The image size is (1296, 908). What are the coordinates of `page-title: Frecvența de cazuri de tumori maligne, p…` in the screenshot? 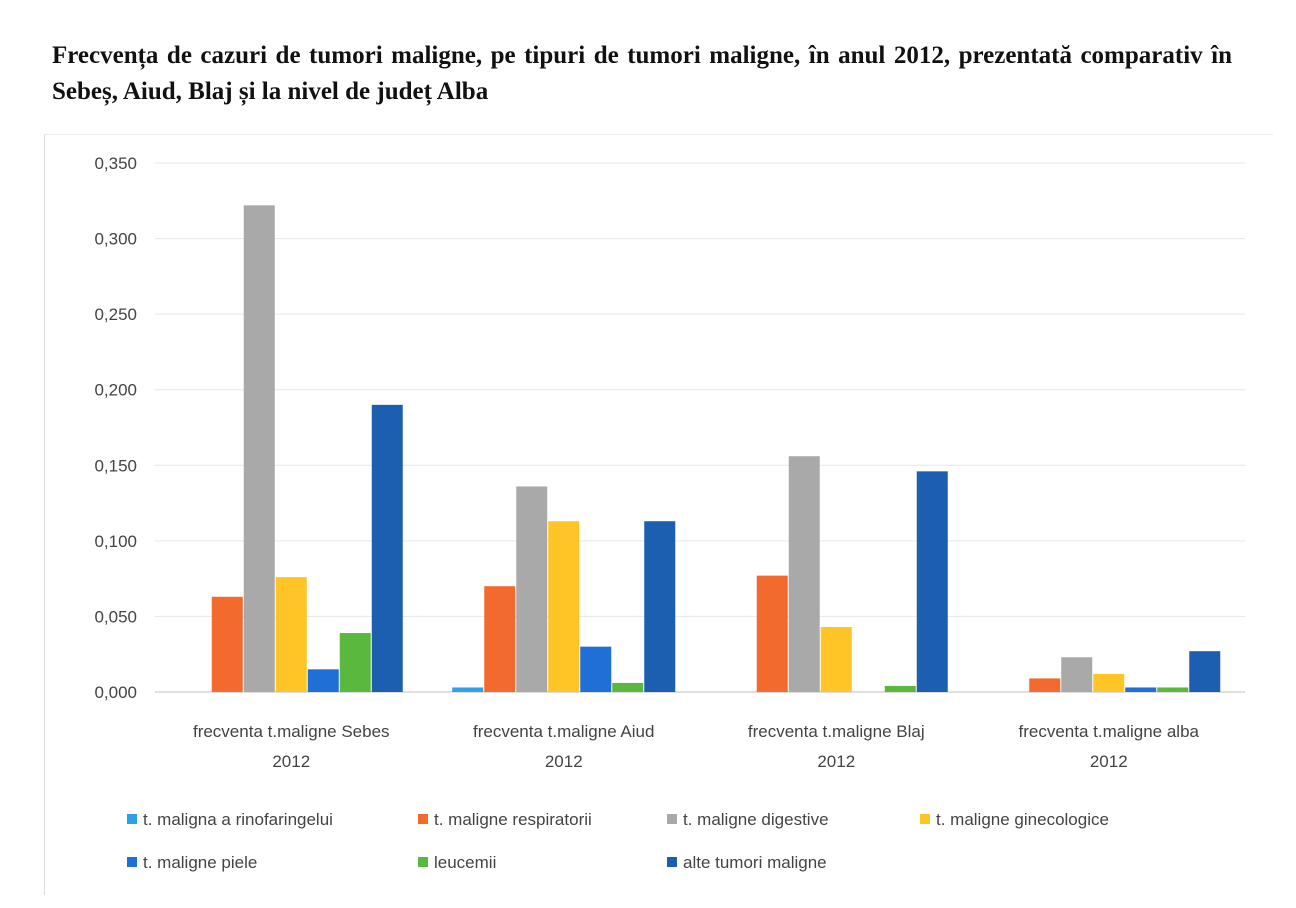 It's located at (642, 73).